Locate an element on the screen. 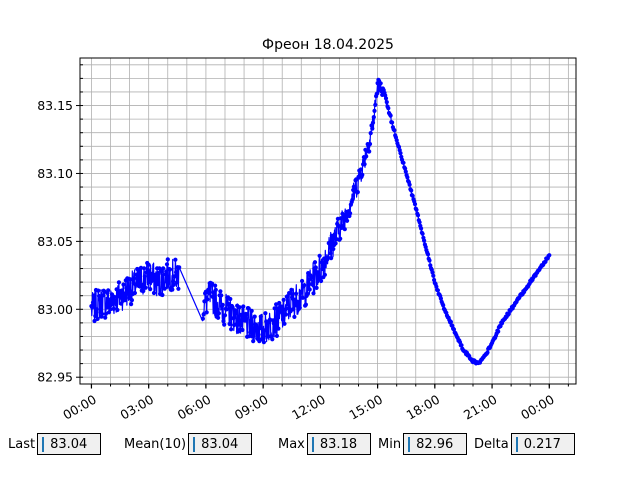 The width and height of the screenshot is (640, 480). mean-label: Mean(10) is located at coordinates (155, 444).